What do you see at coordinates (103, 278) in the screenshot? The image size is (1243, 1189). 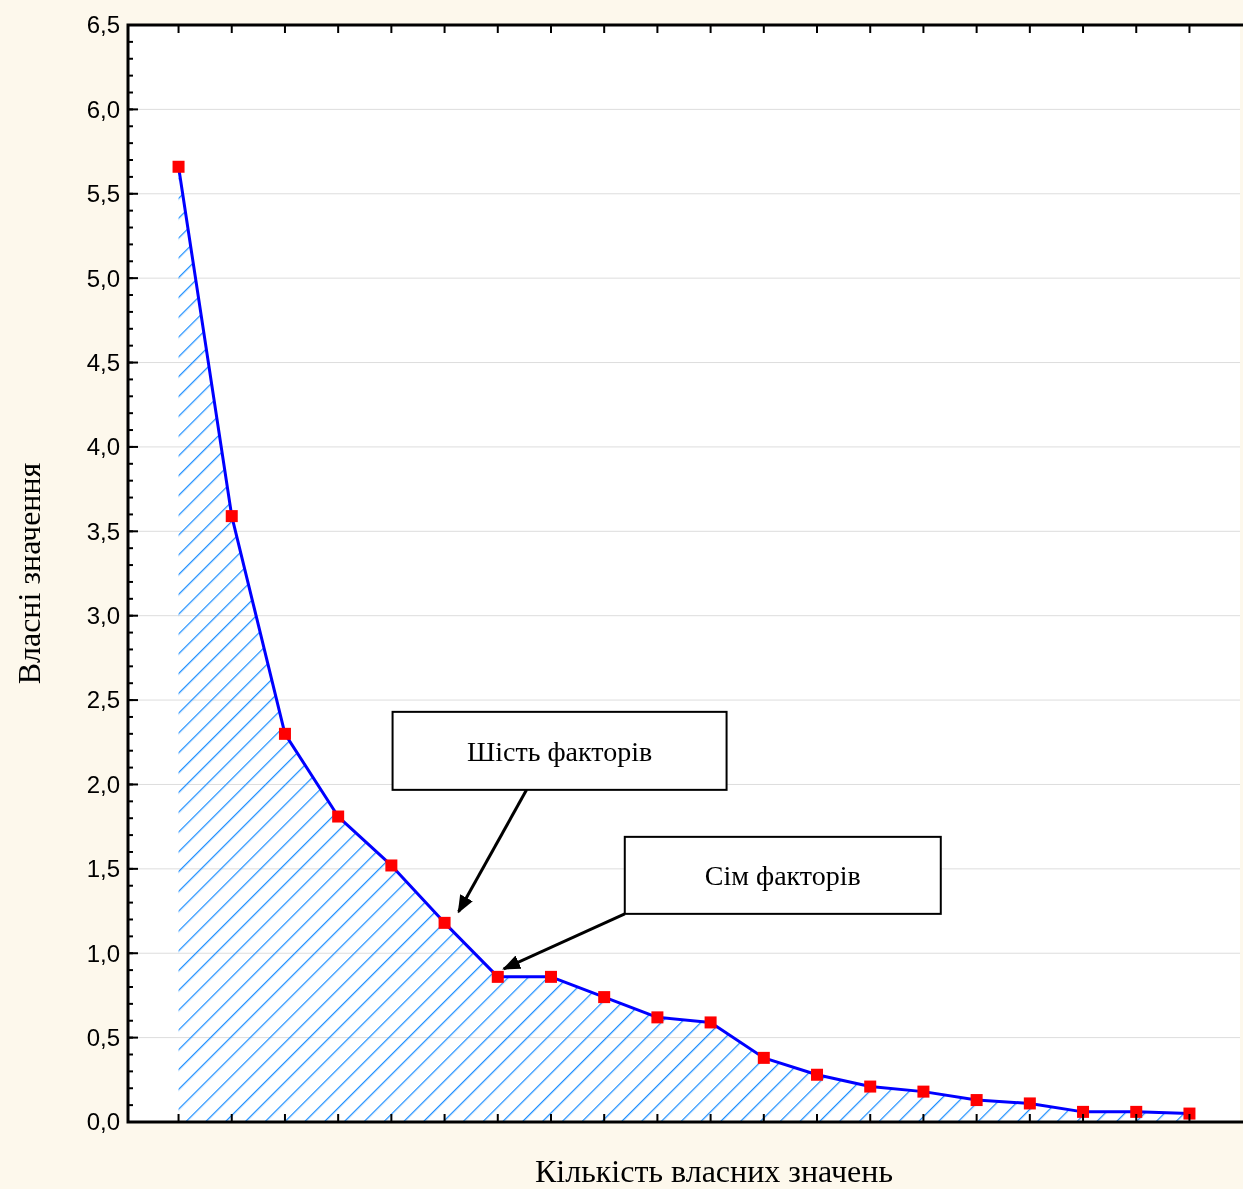 I see `y-tick-label: 5,0` at bounding box center [103, 278].